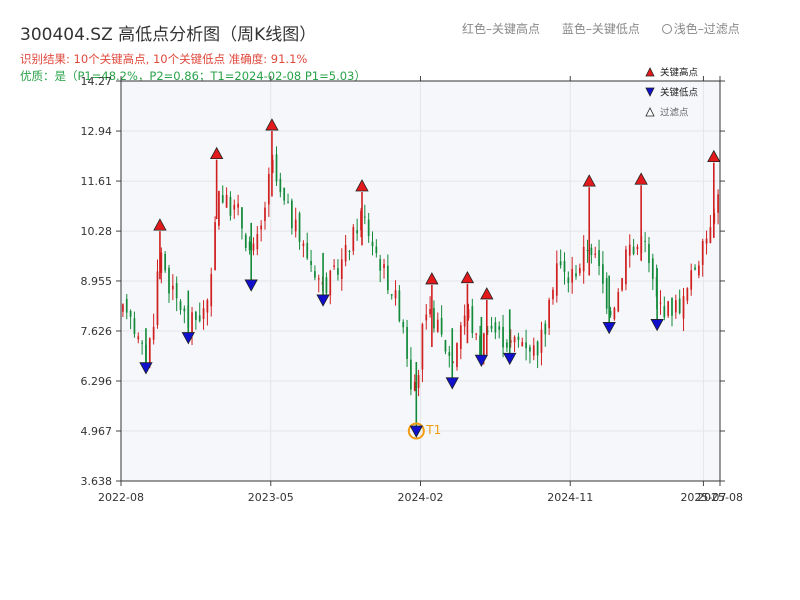 The image size is (800, 600). Describe the element at coordinates (97, 381) in the screenshot. I see `y-tick-label: 6.296` at that location.